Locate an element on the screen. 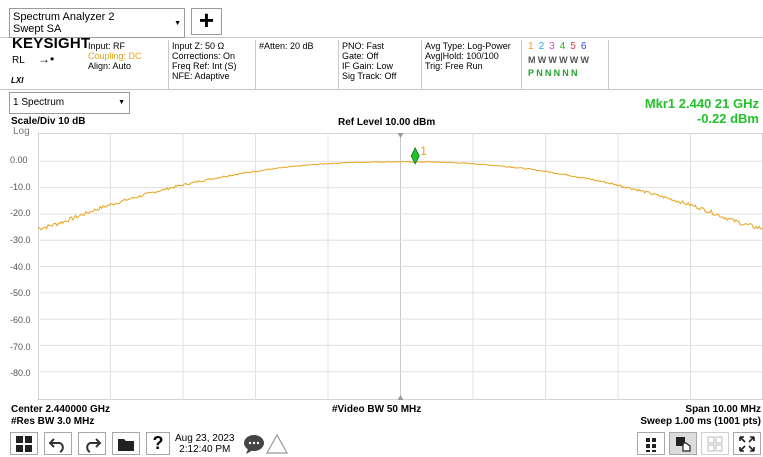 Image resolution: width=763 pixels, height=457 pixels. input-label: Input: RF is located at coordinates (107, 46).